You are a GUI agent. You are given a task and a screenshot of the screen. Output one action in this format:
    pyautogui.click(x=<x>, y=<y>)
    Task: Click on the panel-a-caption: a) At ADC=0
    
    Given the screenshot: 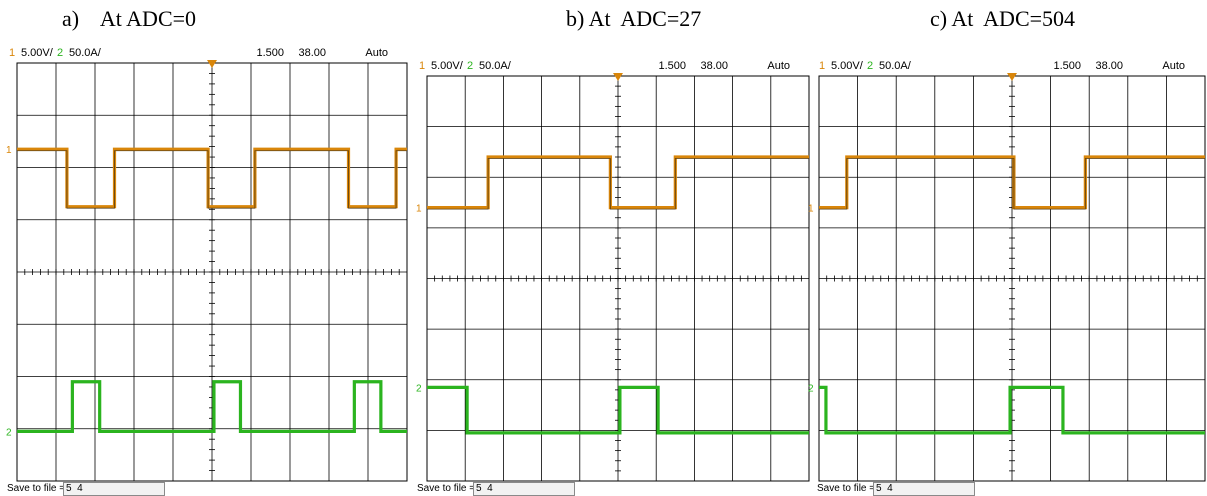 What is the action you would take?
    pyautogui.click(x=129, y=18)
    